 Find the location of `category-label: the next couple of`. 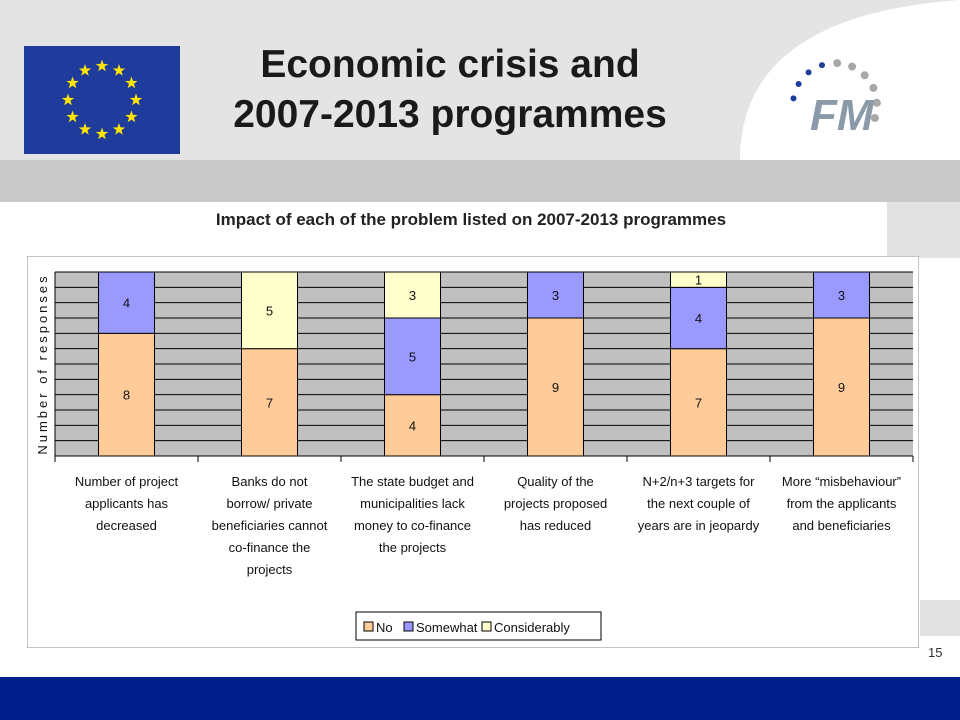

category-label: the next couple of is located at coordinates (698, 503).